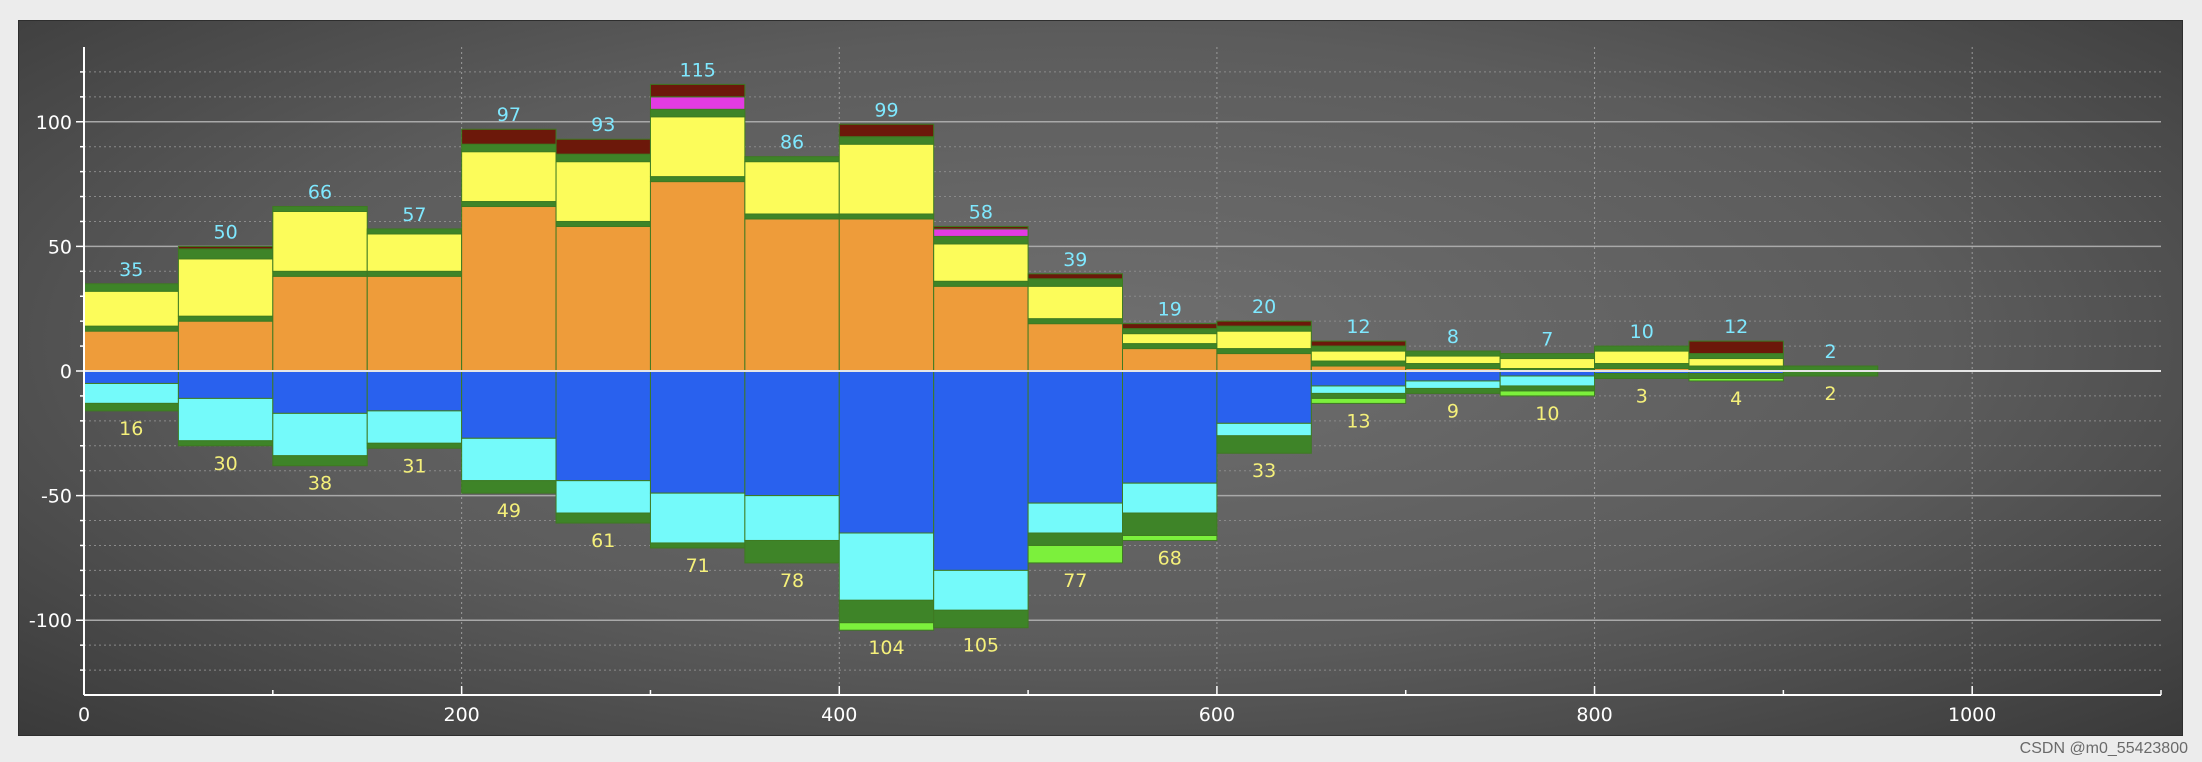 The image size is (2202, 762). What do you see at coordinates (1642, 396) in the screenshot?
I see `negative-total-label: 3` at bounding box center [1642, 396].